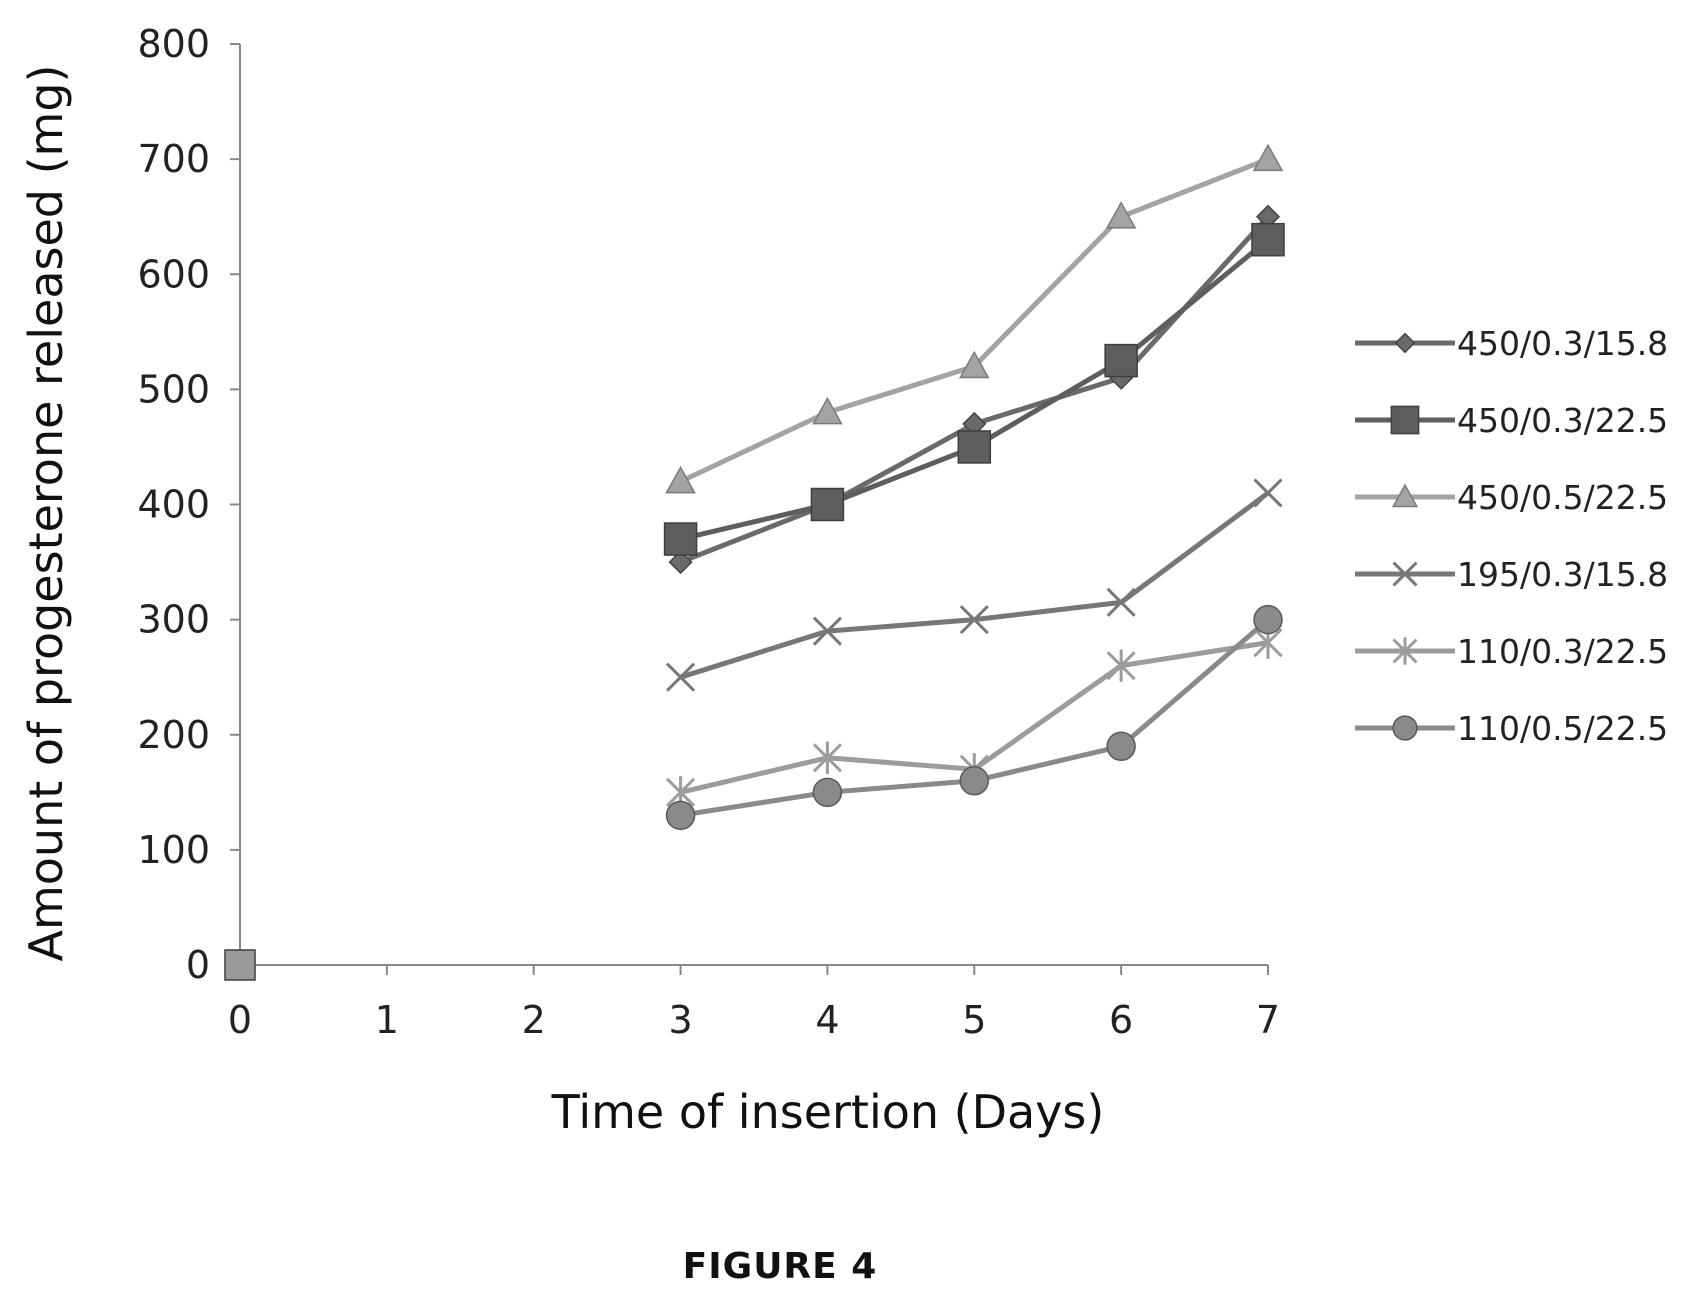 This screenshot has height=1295, width=1705. I want to click on x-tick-label: 0, so click(240, 1020).